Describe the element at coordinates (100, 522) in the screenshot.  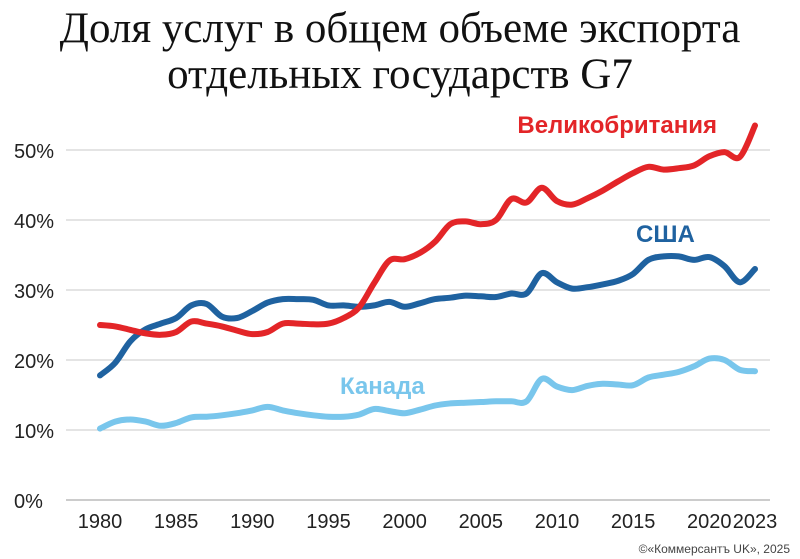
I see `x-tick-label: 1980` at that location.